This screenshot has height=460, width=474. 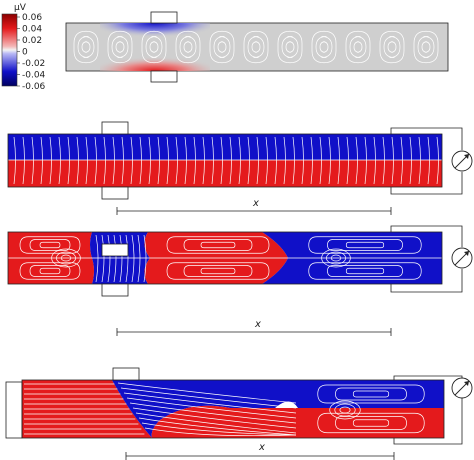 I want to click on panel-2-streamlines, so click(x=225, y=160).